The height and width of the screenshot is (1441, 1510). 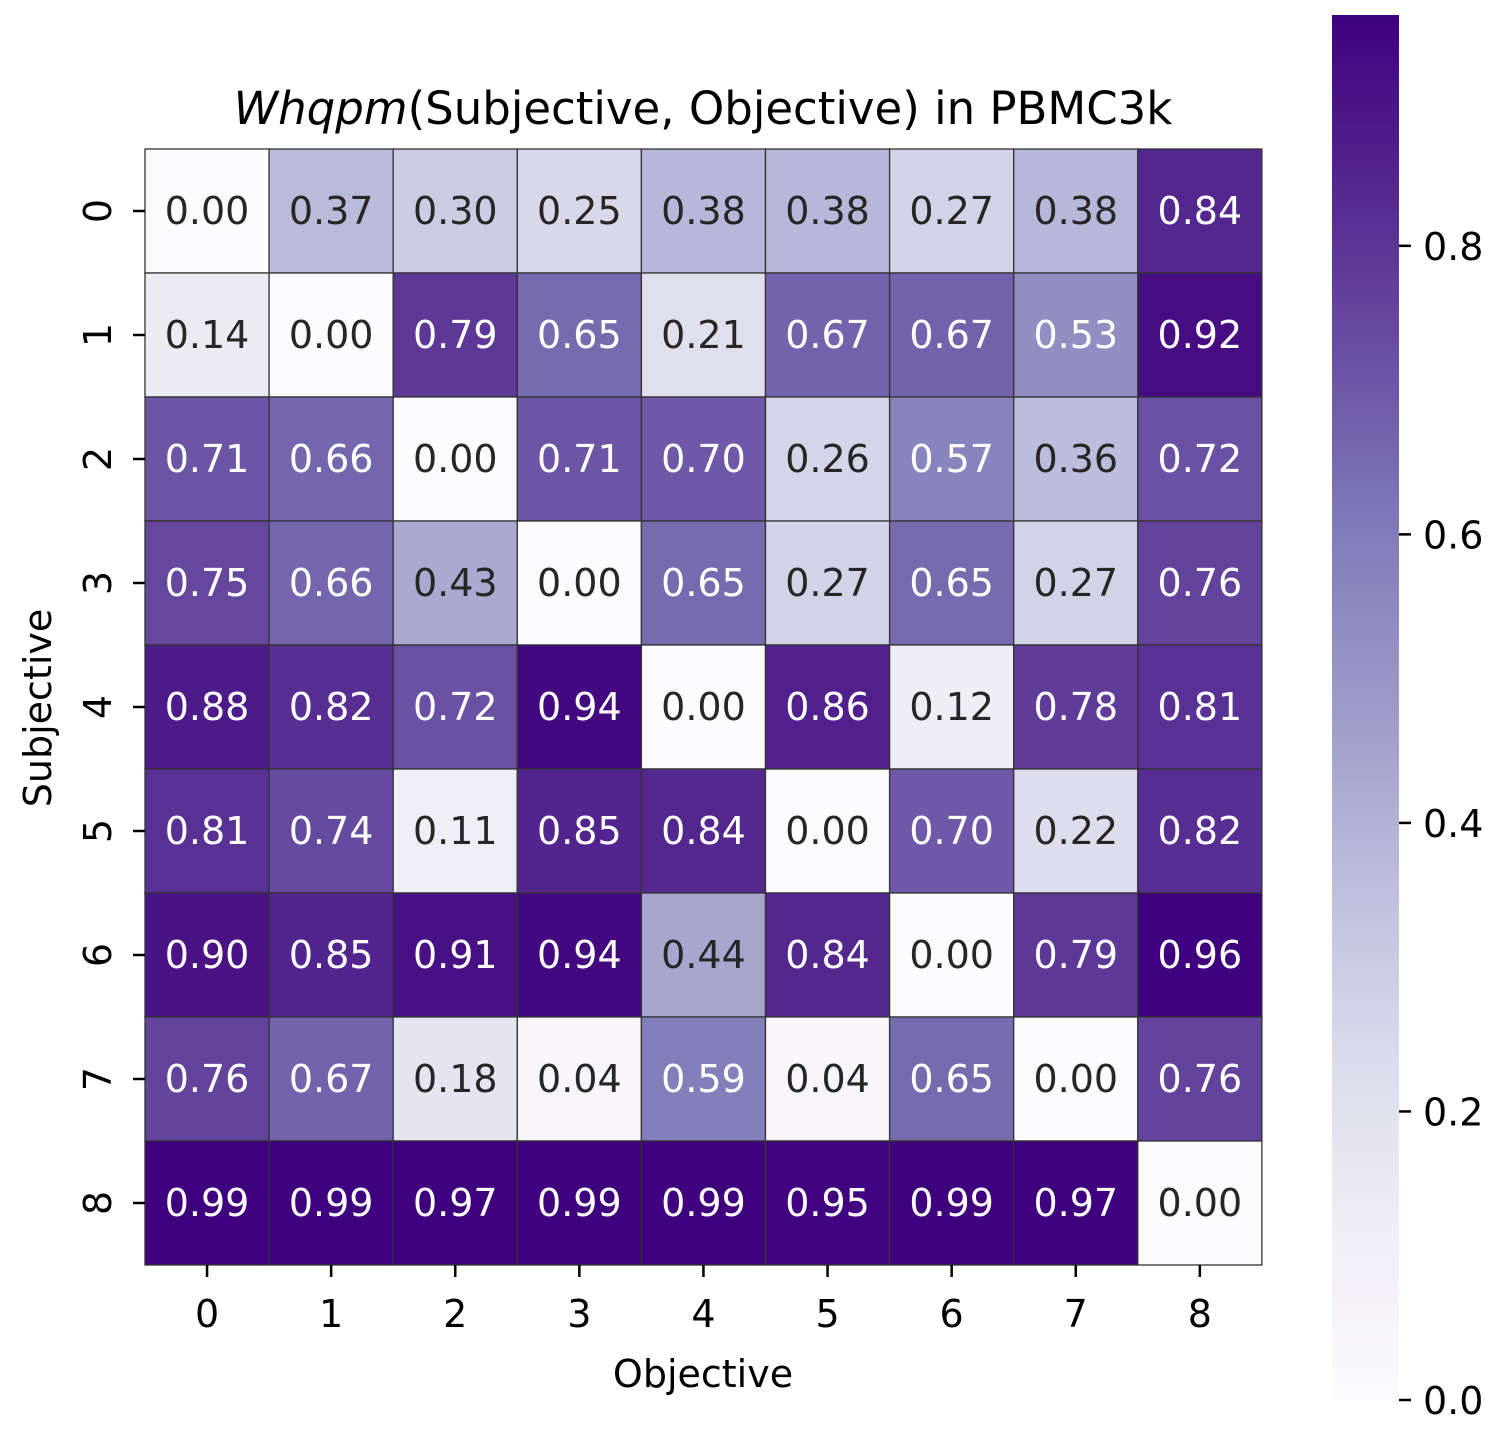 What do you see at coordinates (951, 831) in the screenshot?
I see `heatmap-cell-label-5-6: 0.70` at bounding box center [951, 831].